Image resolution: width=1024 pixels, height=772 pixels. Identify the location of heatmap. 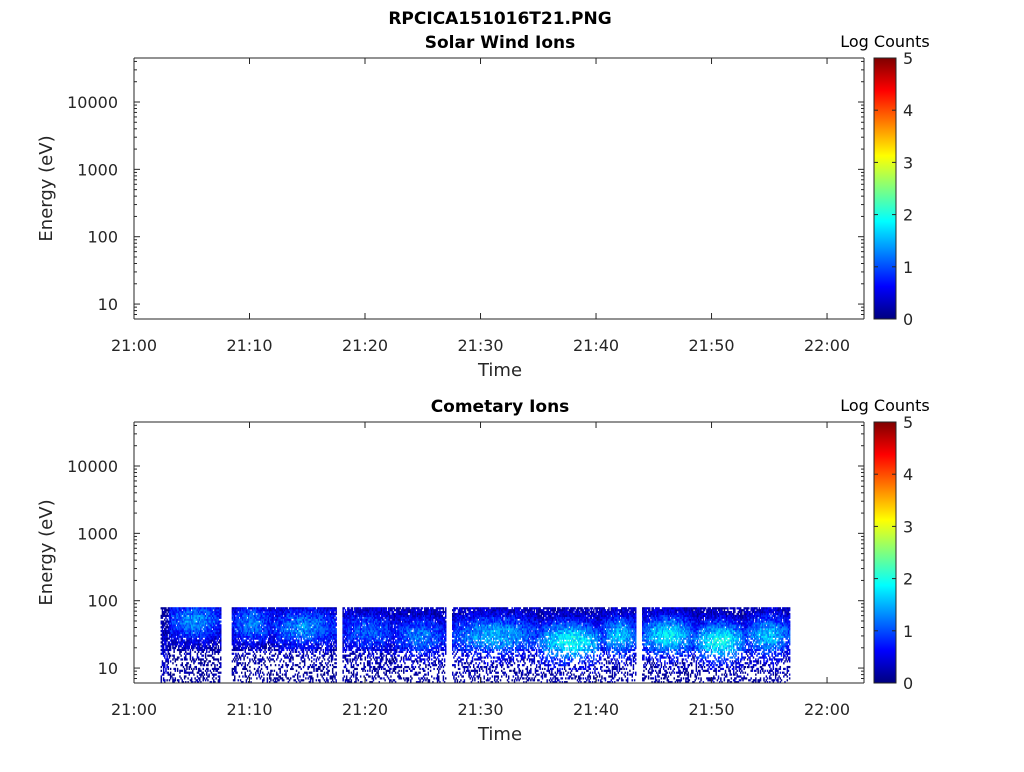
(476, 645).